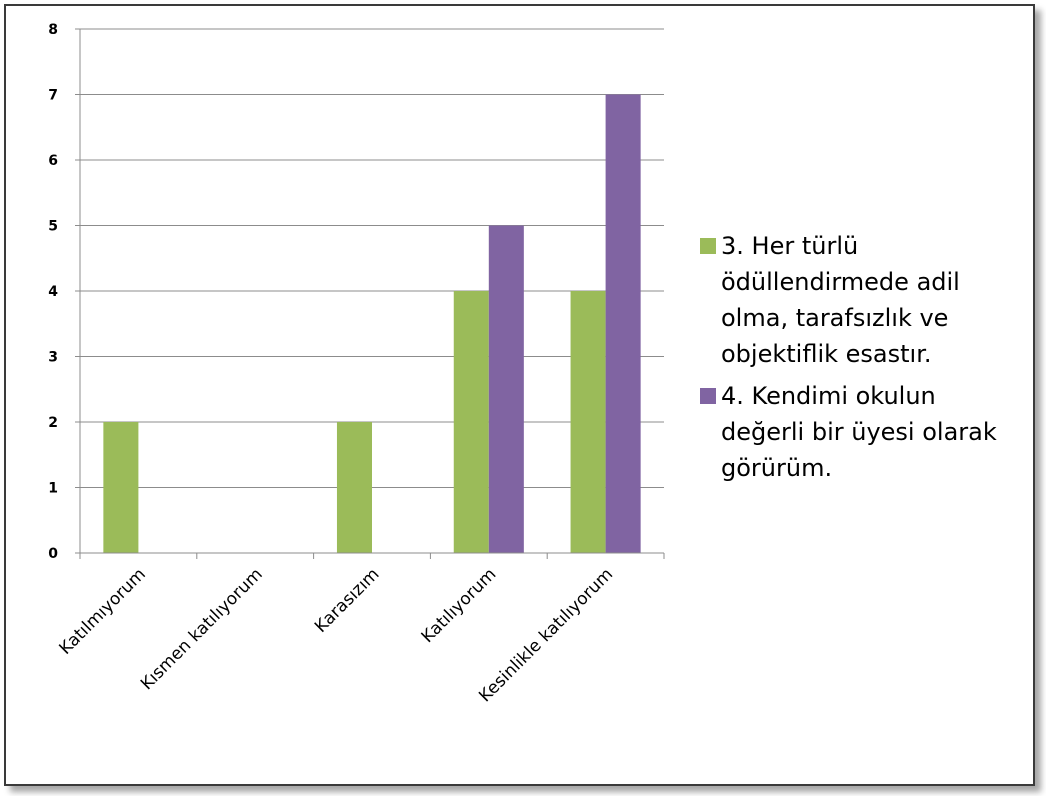 This screenshot has width=1046, height=796. Describe the element at coordinates (53, 96) in the screenshot. I see `y-tick-label: 7` at that location.